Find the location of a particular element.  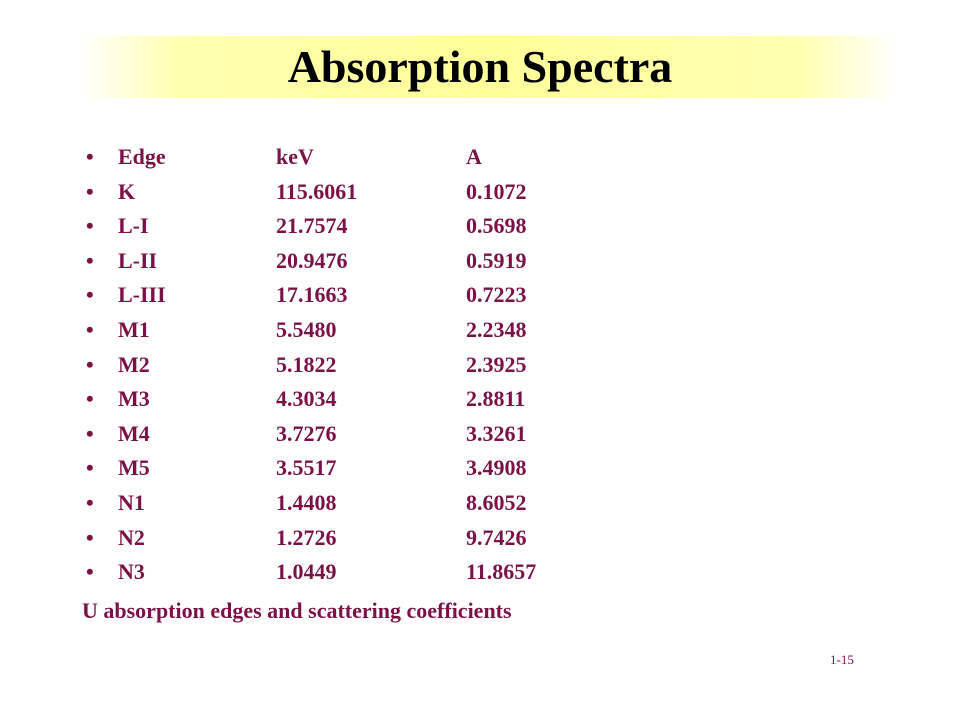

edge-cell: M1 is located at coordinates (134, 329).